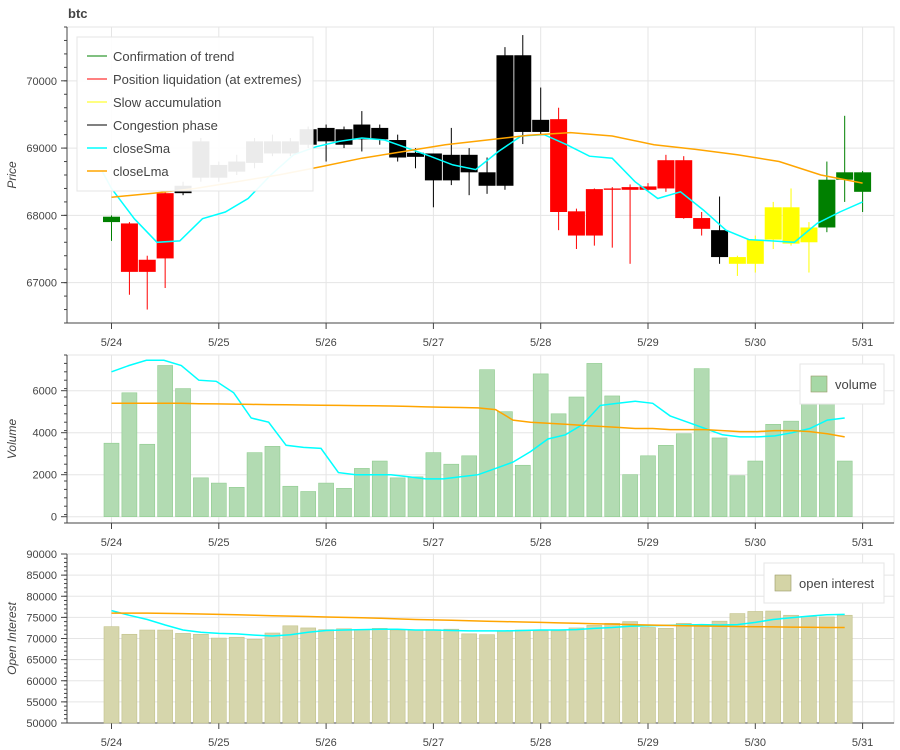 This screenshot has width=900, height=750. Describe the element at coordinates (12, 637) in the screenshot. I see `y-axis-label: Open Interest` at that location.